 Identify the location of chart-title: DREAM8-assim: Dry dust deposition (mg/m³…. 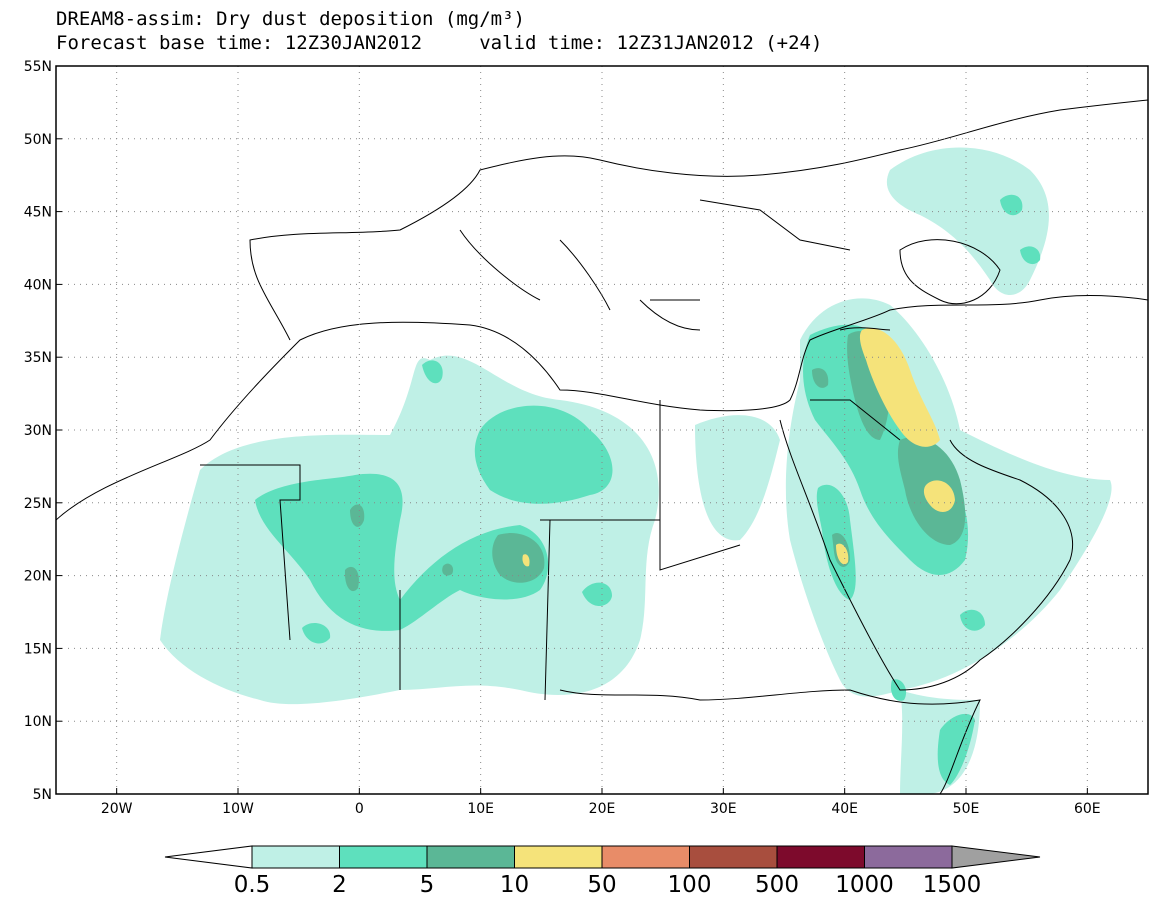
(290, 19).